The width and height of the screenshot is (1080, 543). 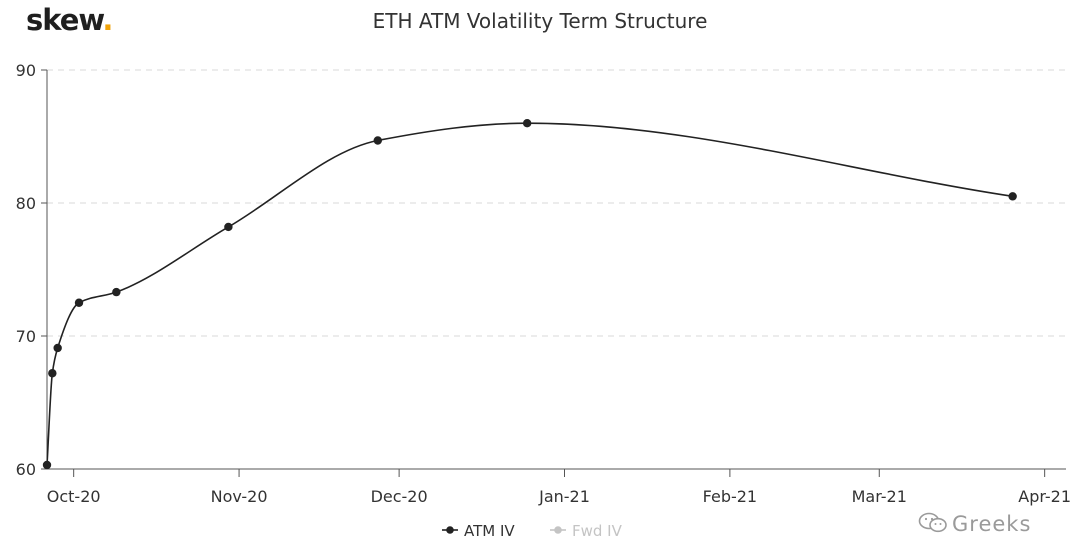 I want to click on legend-item: Fwd IV, so click(x=586, y=531).